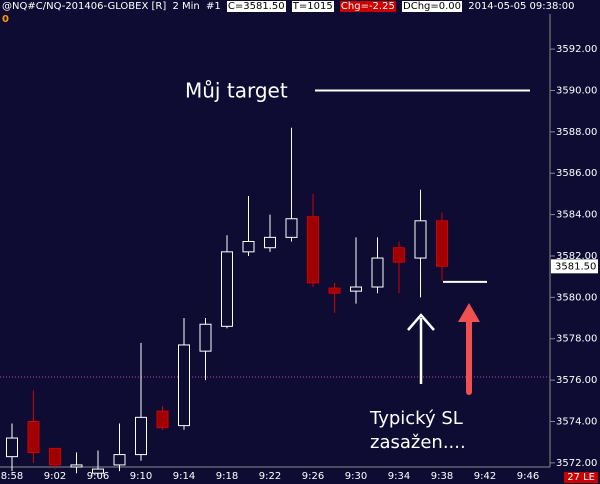 Image resolution: width=600 pixels, height=484 pixels. What do you see at coordinates (421, 322) in the screenshot?
I see `white-arrow-head` at bounding box center [421, 322].